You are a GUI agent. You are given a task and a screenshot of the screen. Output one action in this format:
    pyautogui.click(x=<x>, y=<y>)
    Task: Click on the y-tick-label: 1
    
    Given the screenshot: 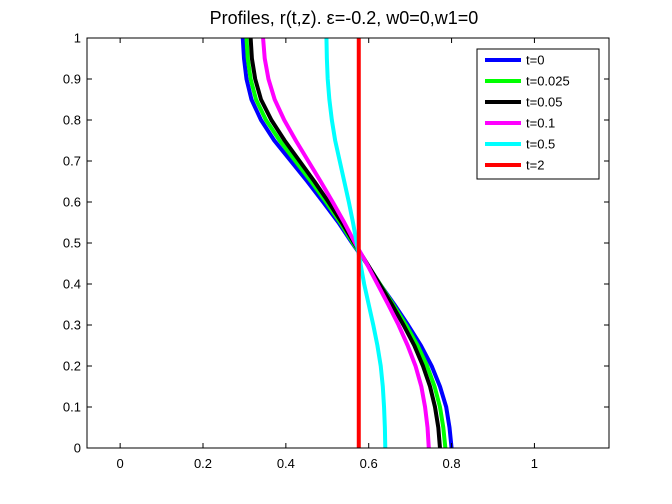 What is the action you would take?
    pyautogui.click(x=77, y=38)
    